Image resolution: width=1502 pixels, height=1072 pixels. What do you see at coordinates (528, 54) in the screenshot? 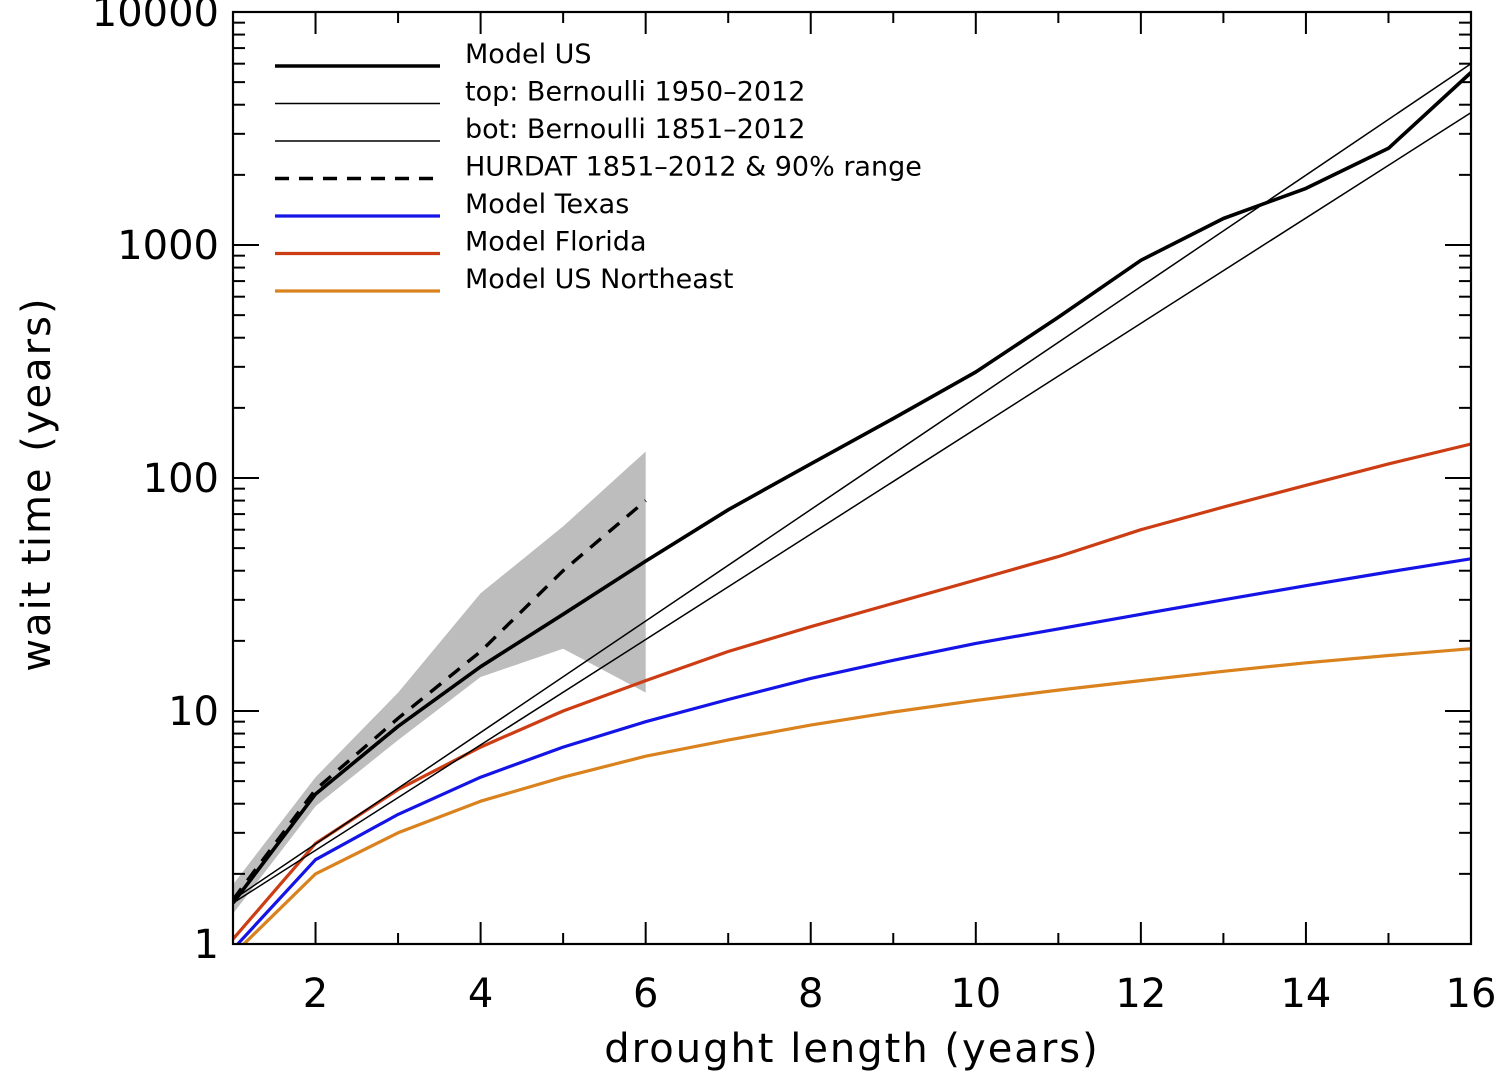
I see `legend-label-0: Model US` at bounding box center [528, 54].